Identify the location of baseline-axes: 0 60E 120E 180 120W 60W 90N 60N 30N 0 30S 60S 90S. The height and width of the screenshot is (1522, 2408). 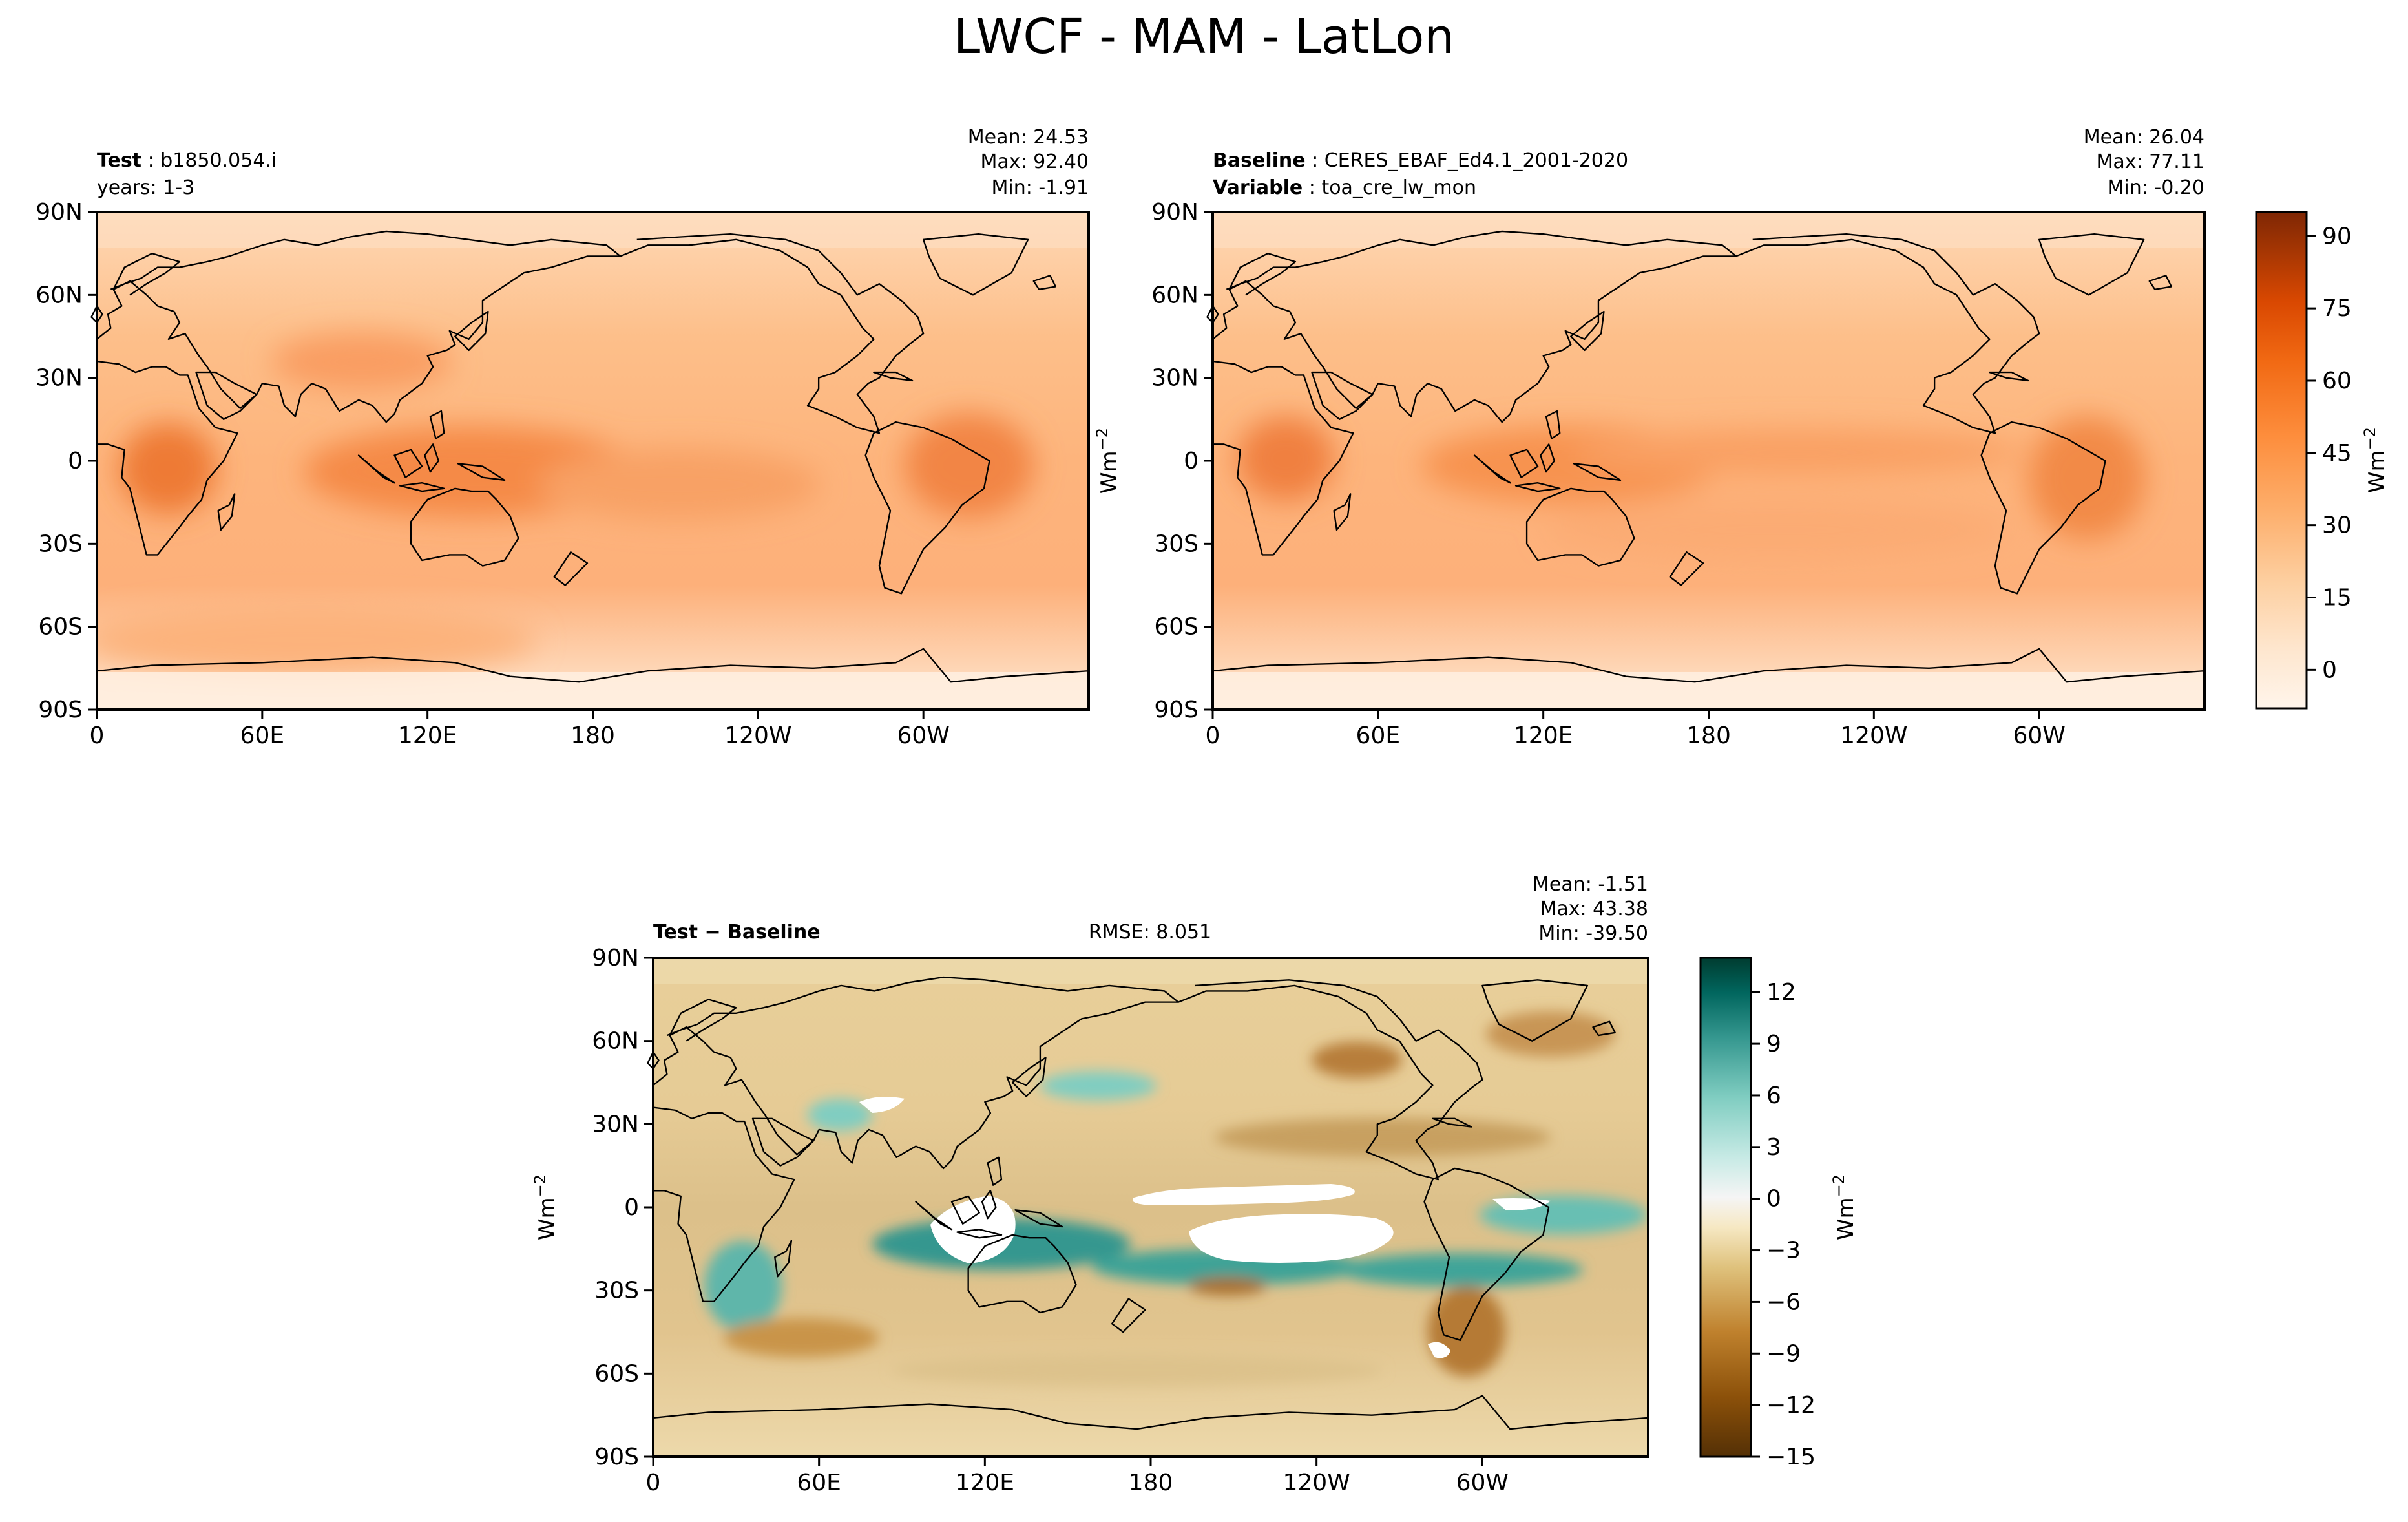
(1609, 474).